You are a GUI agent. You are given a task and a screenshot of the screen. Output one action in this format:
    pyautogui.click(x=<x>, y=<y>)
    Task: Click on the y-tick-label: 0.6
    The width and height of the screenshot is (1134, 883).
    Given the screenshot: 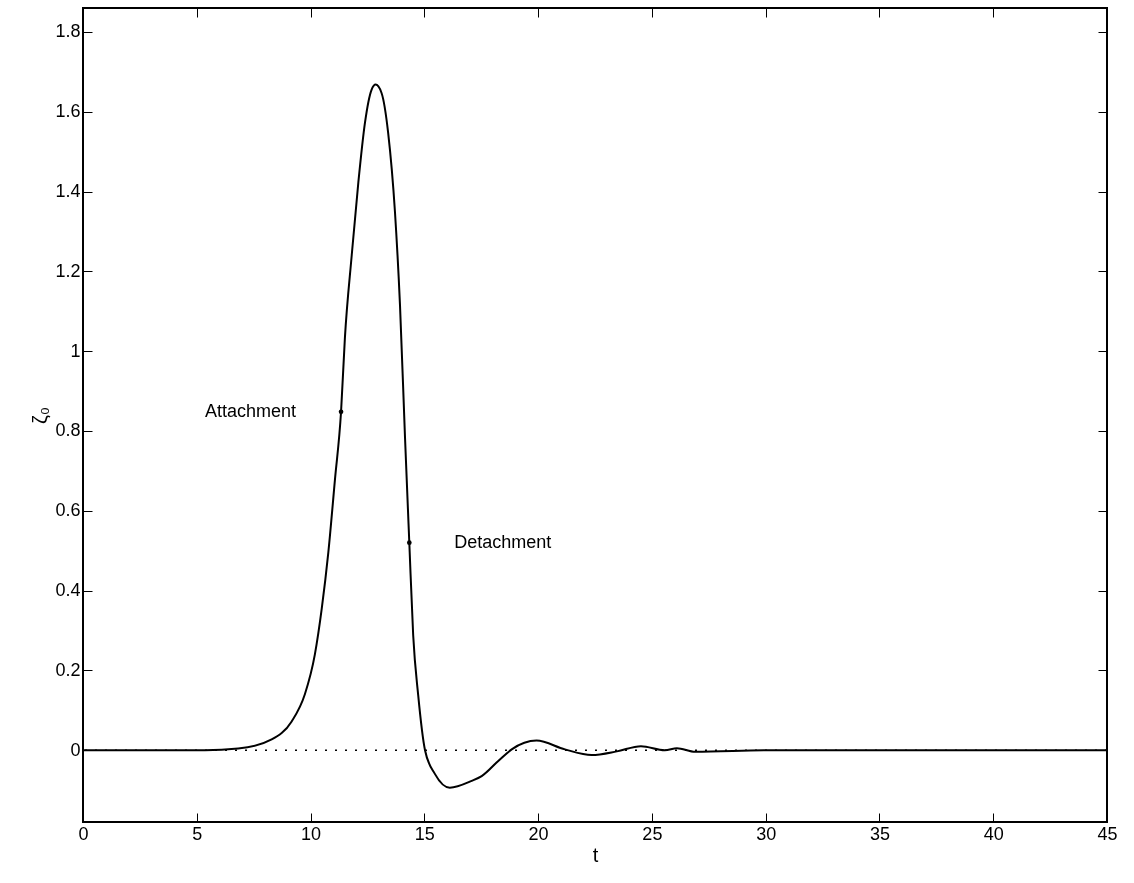 What is the action you would take?
    pyautogui.click(x=68, y=510)
    